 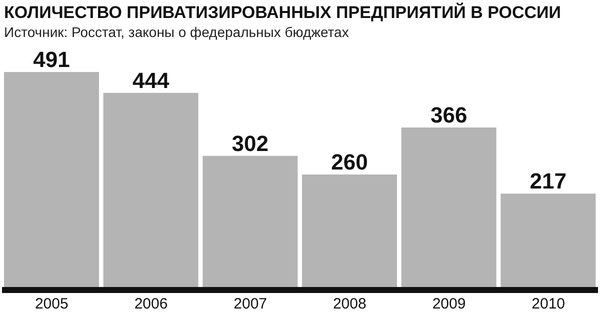 I want to click on data-label: 260, so click(x=349, y=162).